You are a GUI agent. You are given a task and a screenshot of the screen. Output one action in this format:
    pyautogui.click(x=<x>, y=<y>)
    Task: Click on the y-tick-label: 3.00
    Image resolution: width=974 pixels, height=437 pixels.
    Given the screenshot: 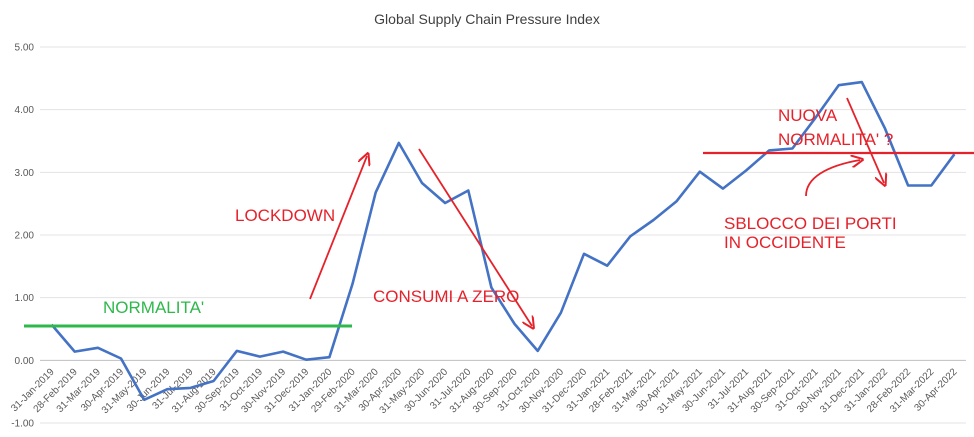 What is the action you would take?
    pyautogui.click(x=25, y=173)
    